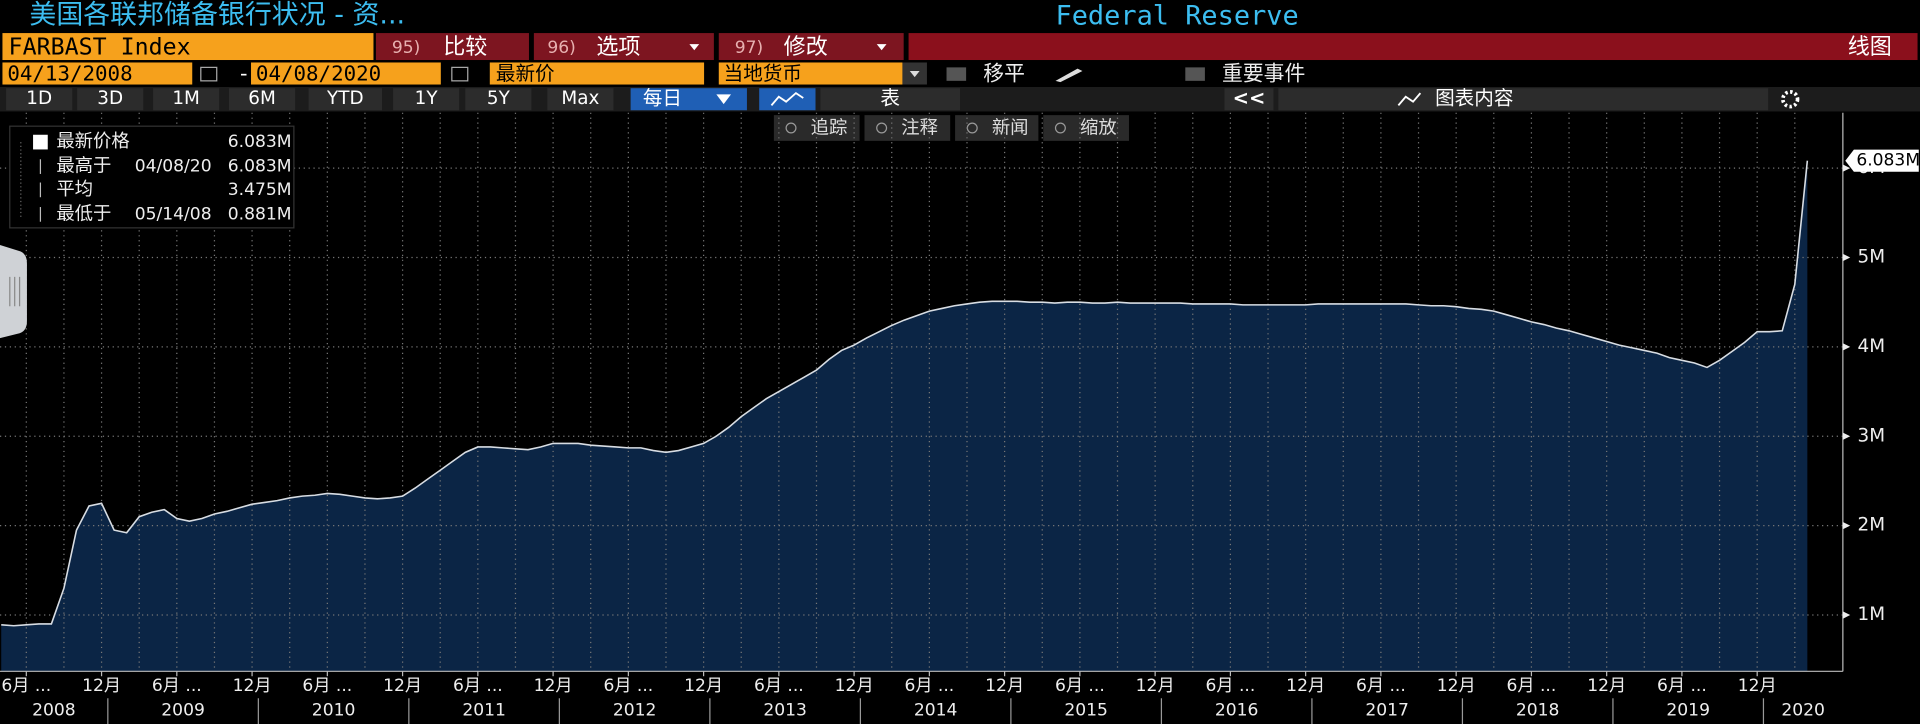 The width and height of the screenshot is (1920, 724). I want to click on legend-value: 6.083M, so click(260, 142).